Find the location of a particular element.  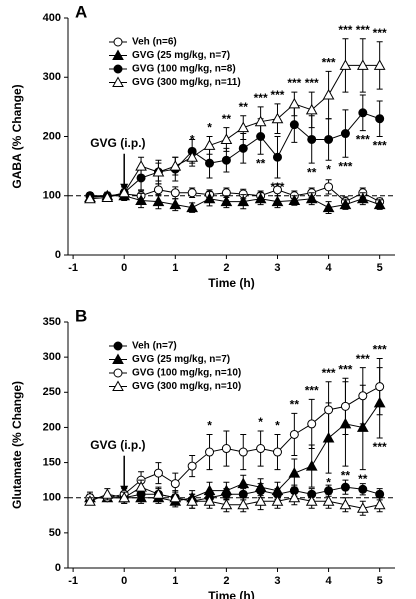

x-tick-label: 2 is located at coordinates (226, 268).